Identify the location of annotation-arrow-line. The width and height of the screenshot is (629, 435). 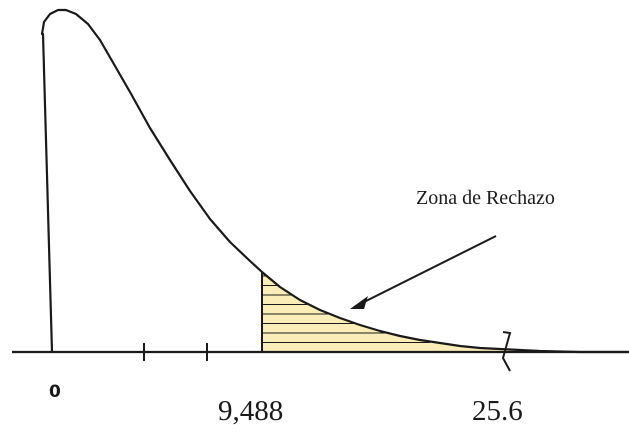
(427, 270).